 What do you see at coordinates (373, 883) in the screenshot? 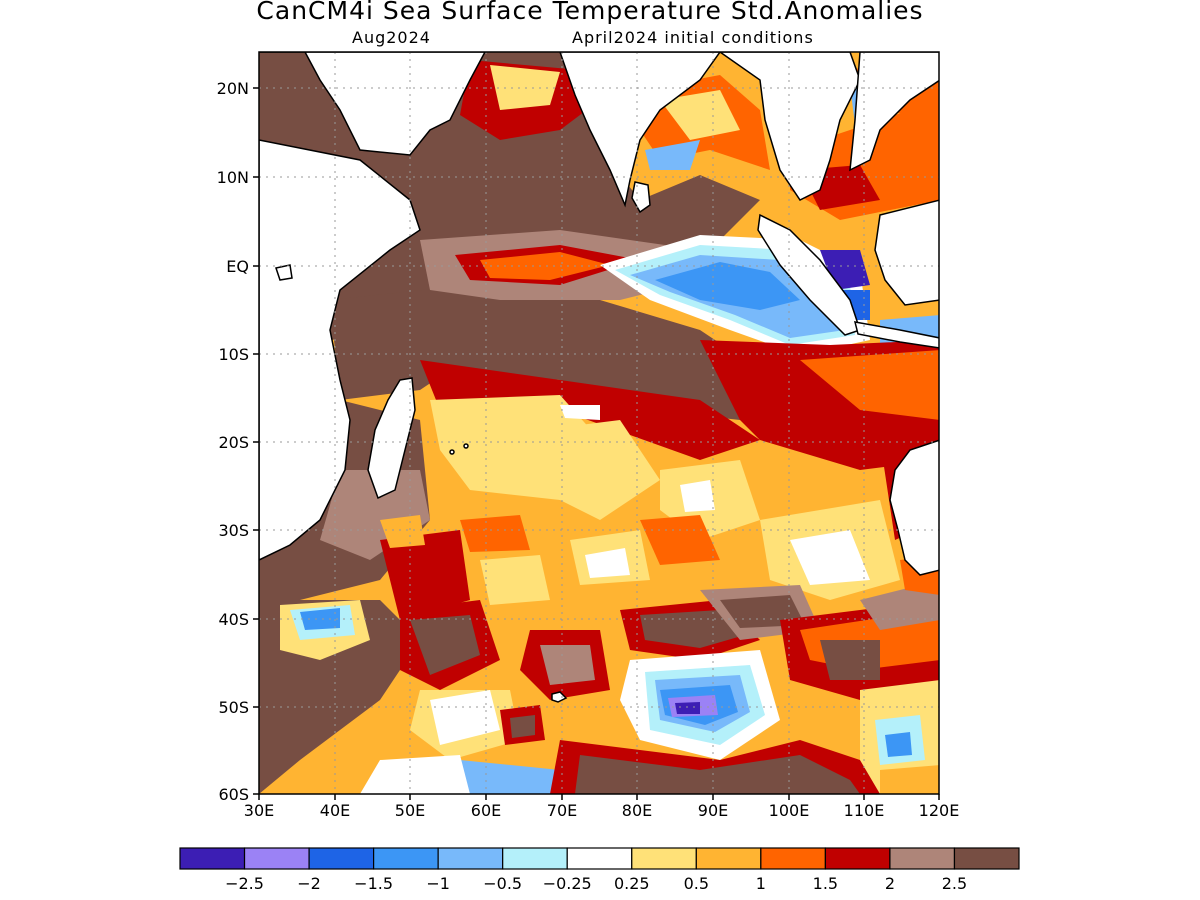
I see `colorbar-label: −1.5` at bounding box center [373, 883].